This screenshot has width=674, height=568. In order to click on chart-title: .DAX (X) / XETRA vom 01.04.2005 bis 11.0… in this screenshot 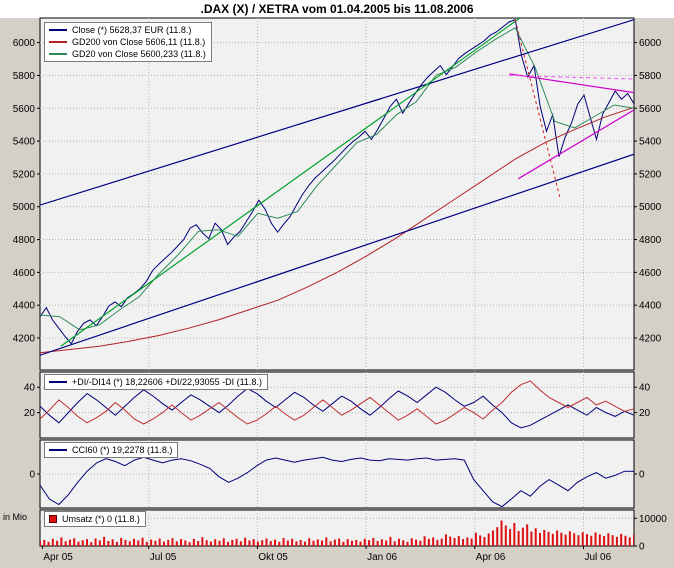, I will do `click(337, 9)`.